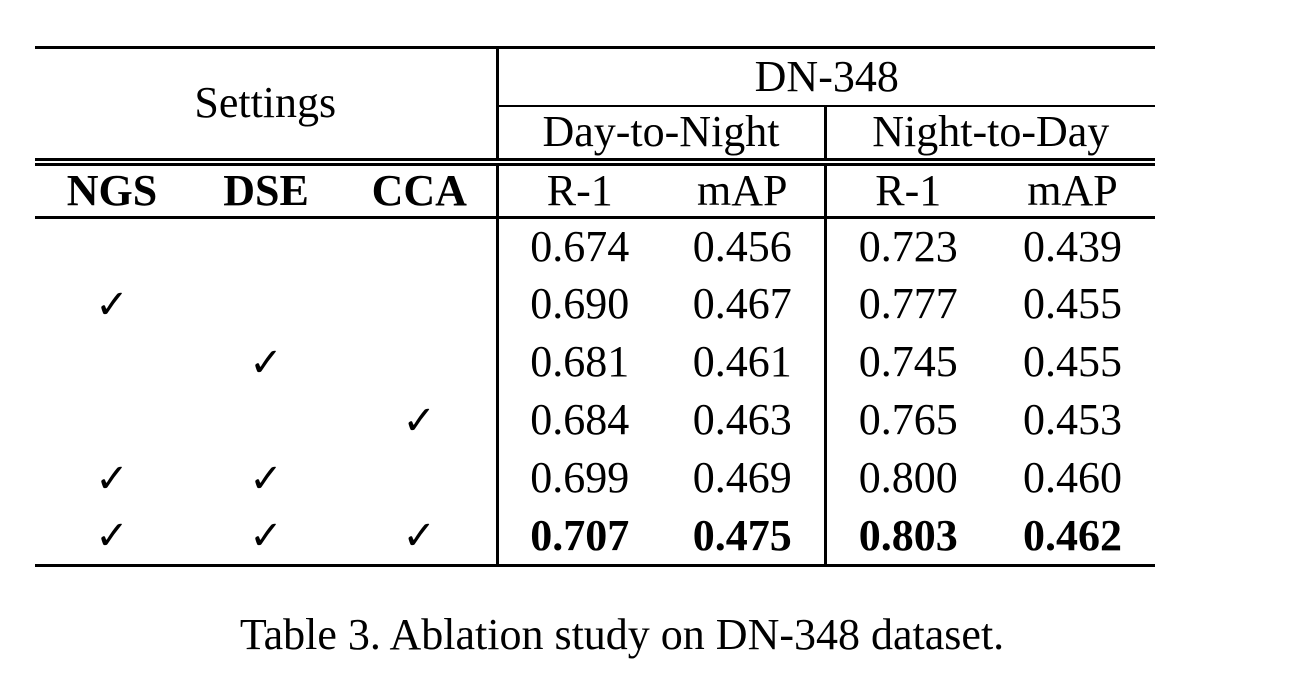 The height and width of the screenshot is (687, 1292). Describe the element at coordinates (578, 420) in the screenshot. I see `value-cell-day-r1: 0.684` at that location.